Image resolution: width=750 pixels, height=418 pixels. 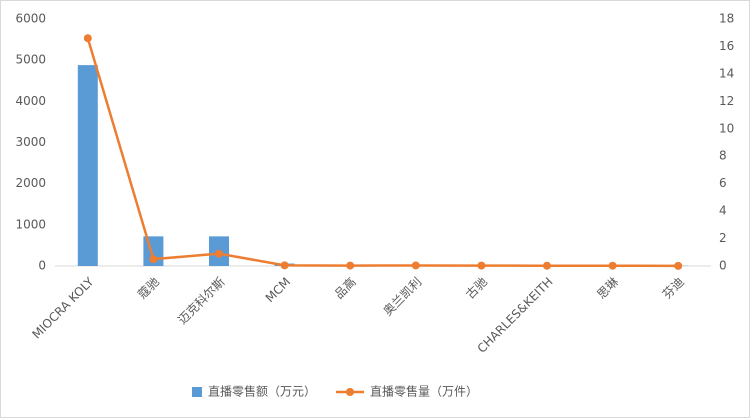 I want to click on y-tick-label: 6000, so click(x=30, y=19).